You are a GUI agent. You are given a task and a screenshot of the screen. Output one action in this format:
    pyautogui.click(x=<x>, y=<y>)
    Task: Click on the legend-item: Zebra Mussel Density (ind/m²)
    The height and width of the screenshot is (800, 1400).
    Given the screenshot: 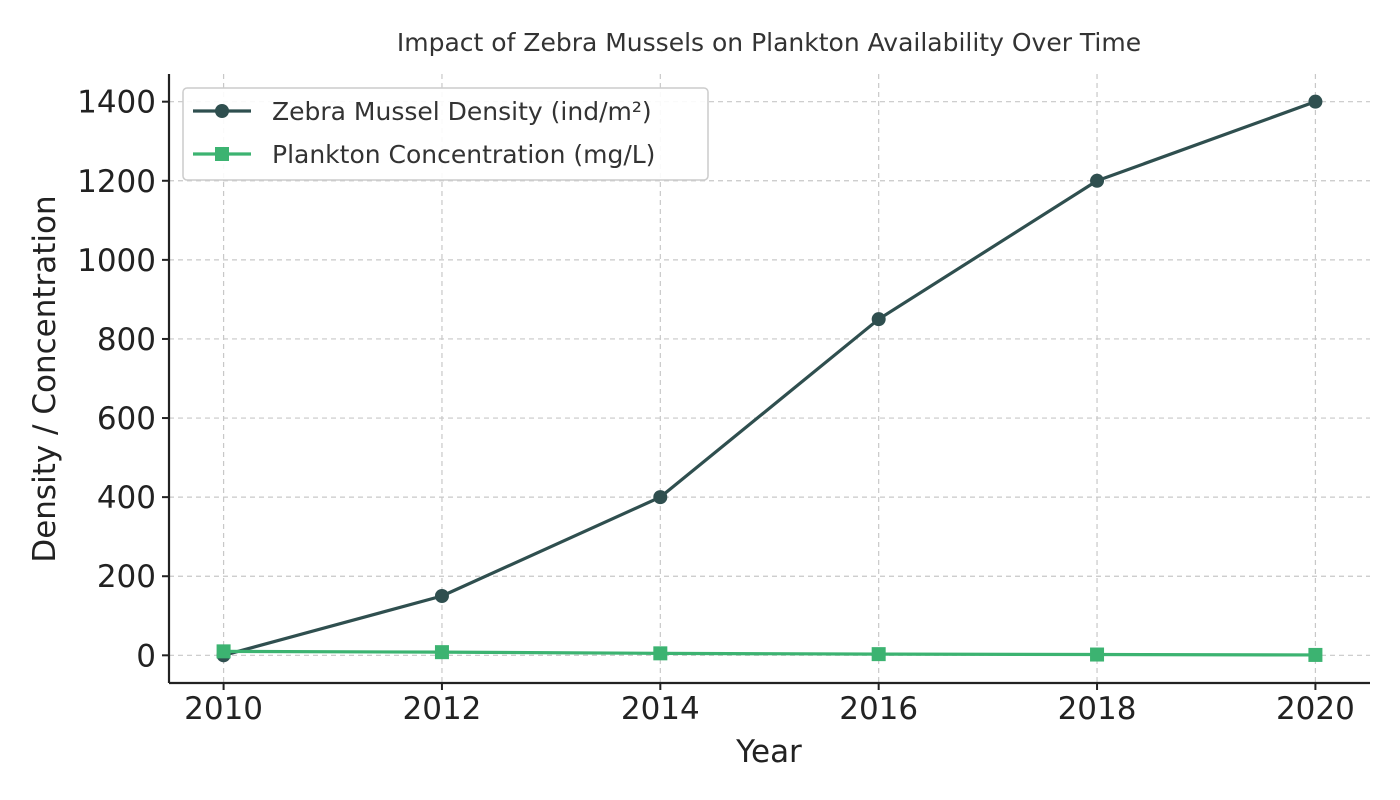 What is the action you would take?
    pyautogui.click(x=422, y=111)
    